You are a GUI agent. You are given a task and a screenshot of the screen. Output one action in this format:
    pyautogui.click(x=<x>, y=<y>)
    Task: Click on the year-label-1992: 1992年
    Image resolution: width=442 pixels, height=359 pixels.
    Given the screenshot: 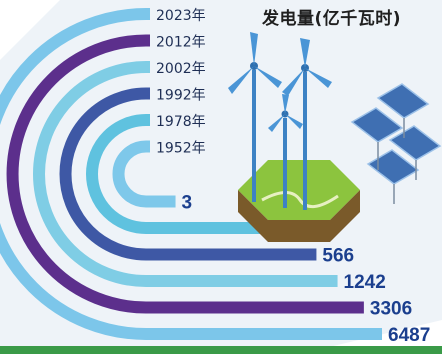 What is the action you would take?
    pyautogui.click(x=181, y=96)
    